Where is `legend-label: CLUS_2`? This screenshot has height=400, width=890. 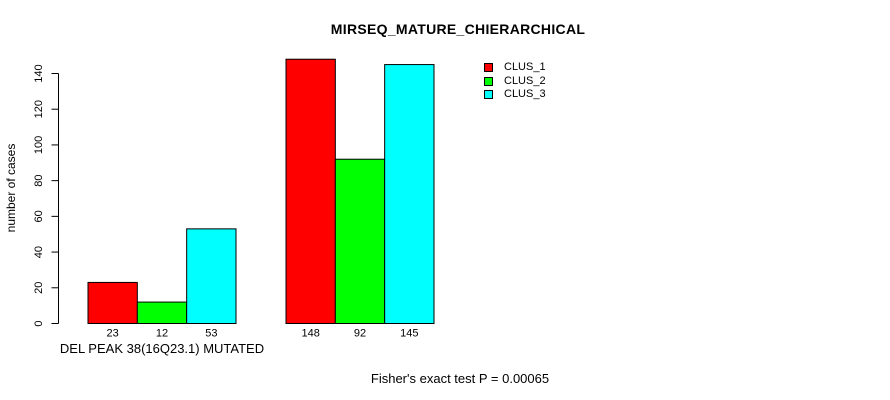 legend-label: CLUS_2 is located at coordinates (525, 80).